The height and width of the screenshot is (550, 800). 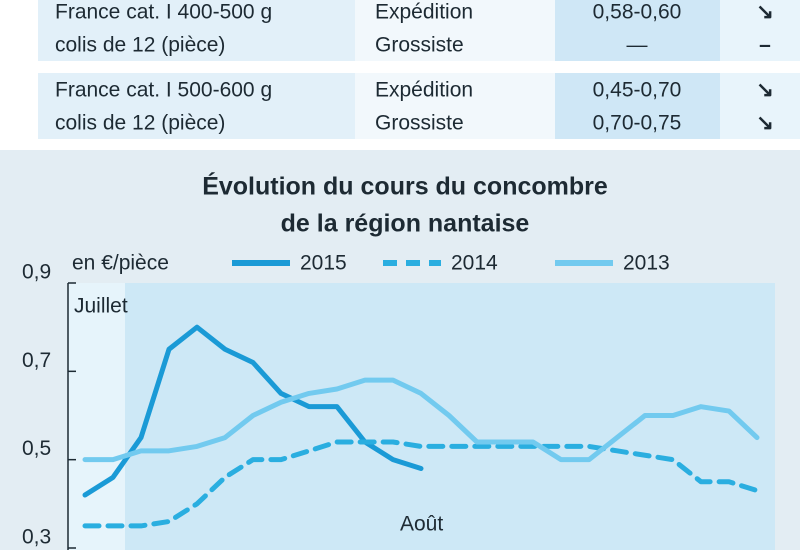 What do you see at coordinates (637, 12) in the screenshot?
I see `cell-text: 0,58-0,60` at bounding box center [637, 12].